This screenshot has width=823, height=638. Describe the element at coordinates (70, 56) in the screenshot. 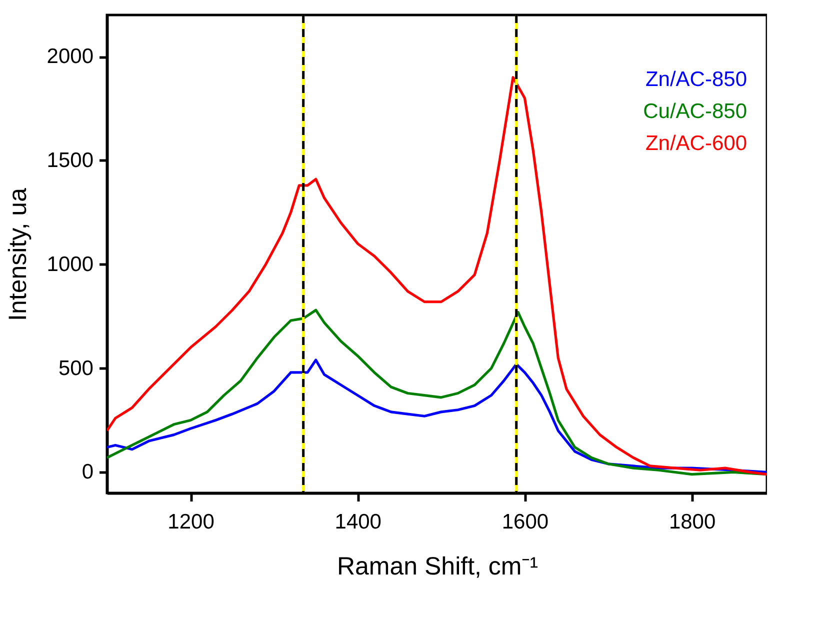

I see `y-tick-label: 2000` at that location.